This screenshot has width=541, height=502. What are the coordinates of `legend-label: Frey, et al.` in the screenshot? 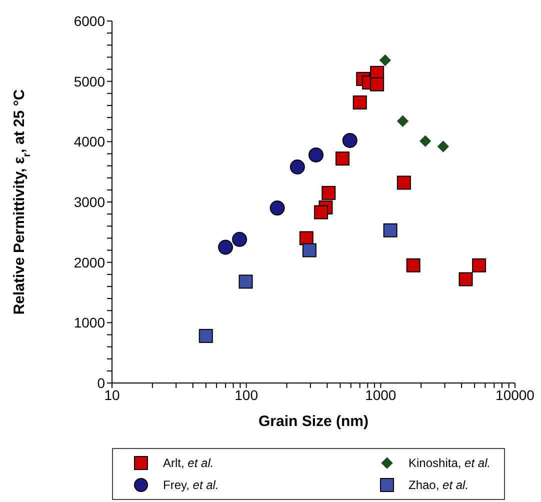 It's located at (191, 485).